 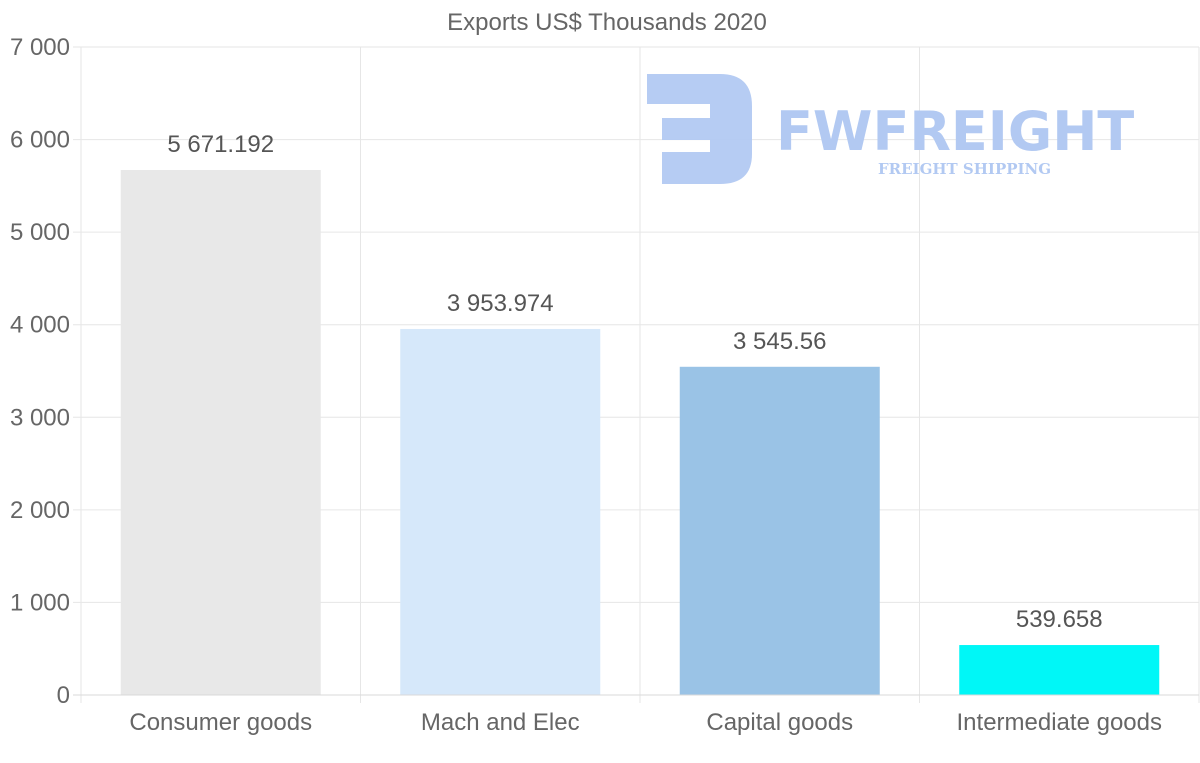 What do you see at coordinates (220, 722) in the screenshot?
I see `x-tick-label: Consumer goods` at bounding box center [220, 722].